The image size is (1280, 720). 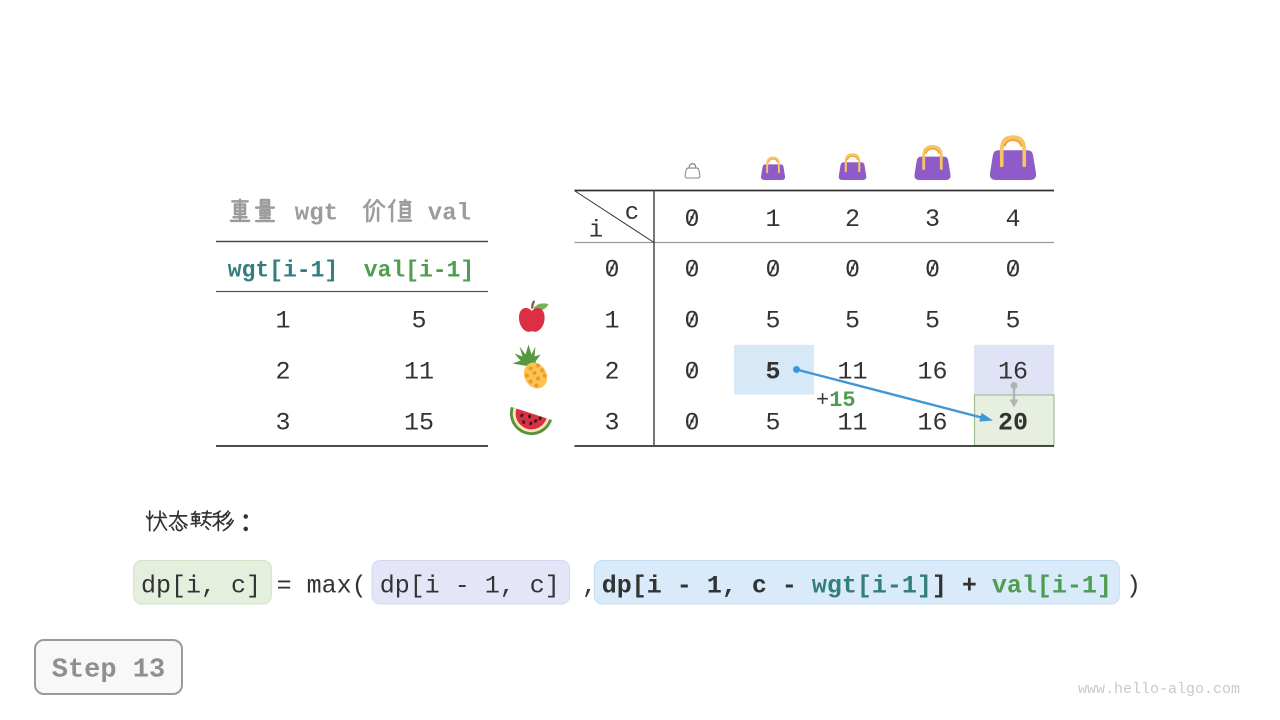 I want to click on svg-text: Step 13, so click(x=108, y=671).